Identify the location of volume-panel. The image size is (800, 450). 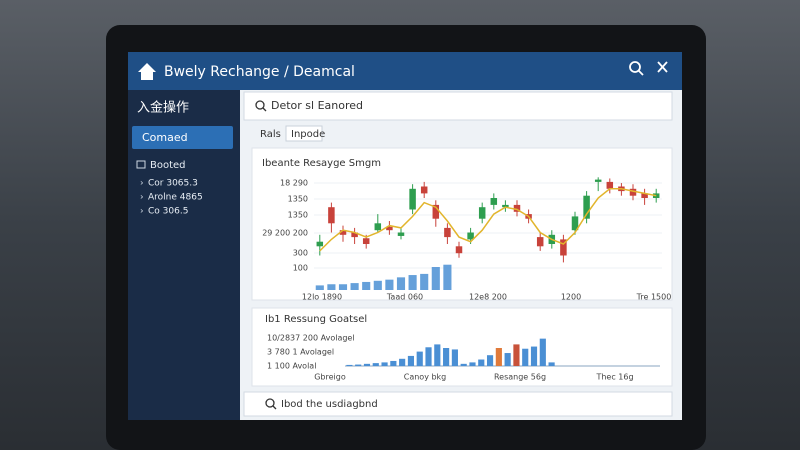
(462, 347).